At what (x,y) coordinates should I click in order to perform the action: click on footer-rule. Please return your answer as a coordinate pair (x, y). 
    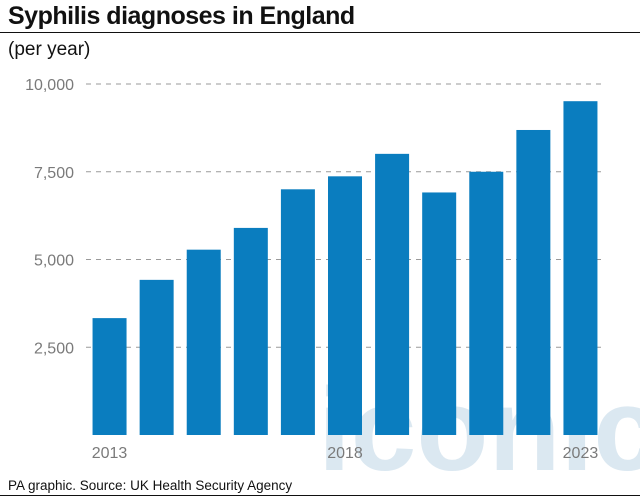
    Looking at the image, I should click on (320, 495).